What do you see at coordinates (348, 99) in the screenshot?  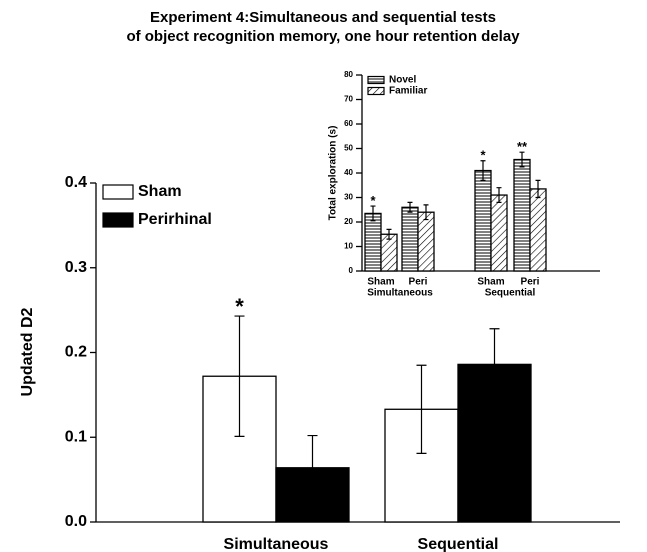 I see `y-tick-label: 70` at bounding box center [348, 99].